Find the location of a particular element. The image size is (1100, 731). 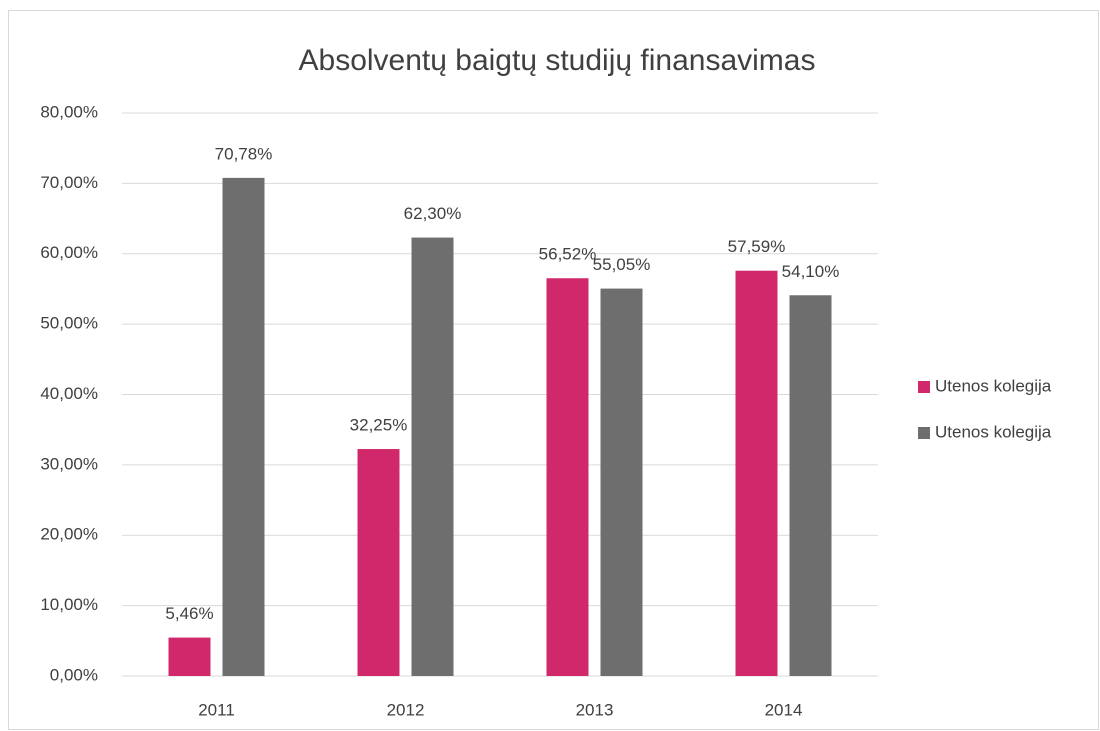

x-tick-label: 2013 is located at coordinates (595, 709).